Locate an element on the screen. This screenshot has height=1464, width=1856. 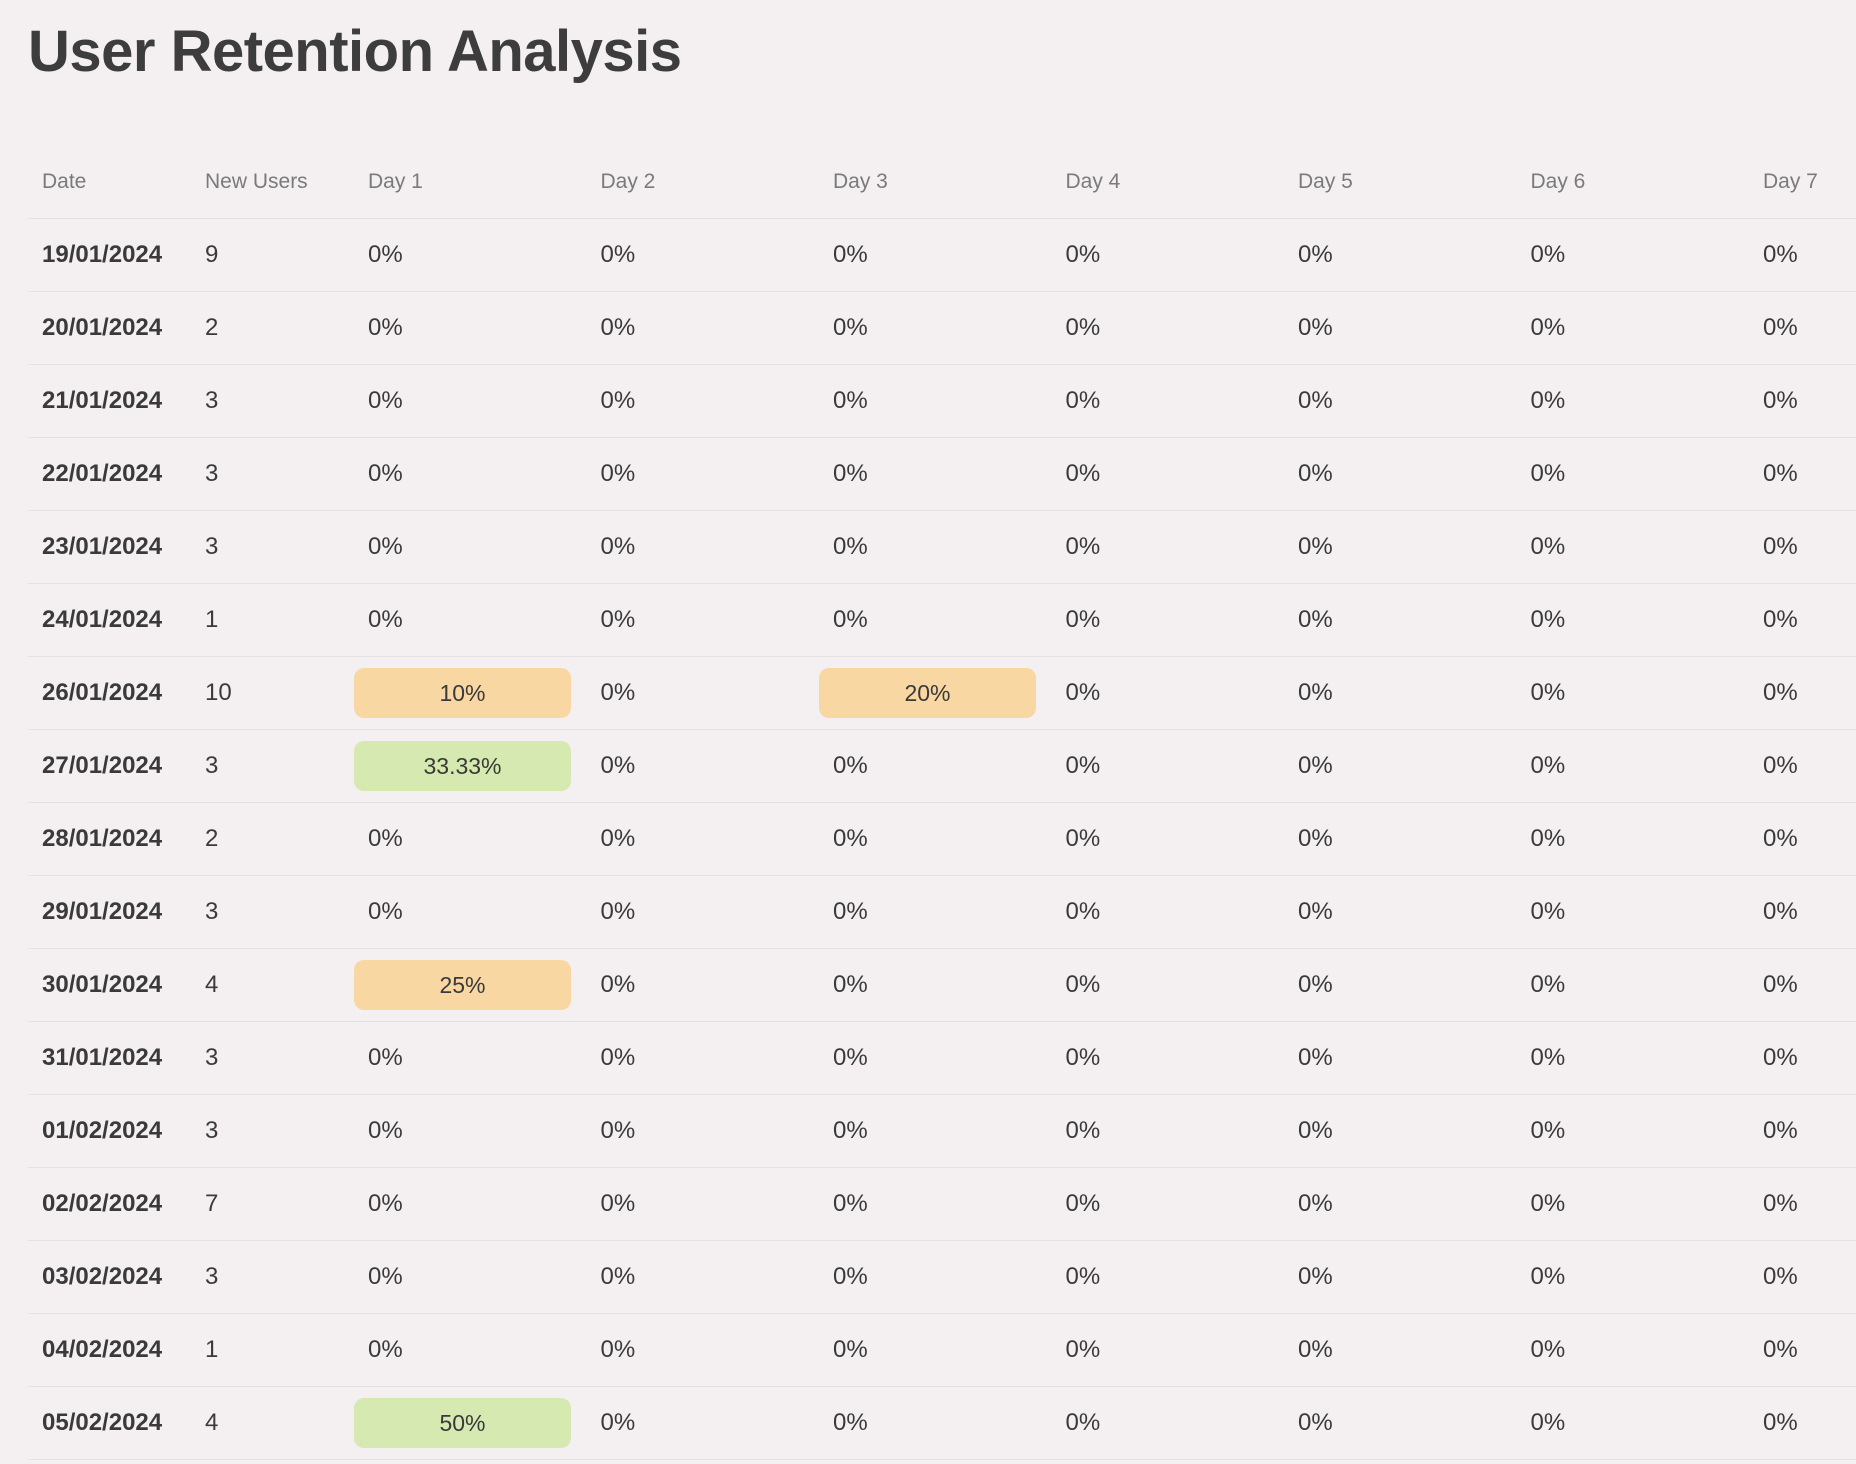
column-header-day-5: Day 5 is located at coordinates (1325, 181).